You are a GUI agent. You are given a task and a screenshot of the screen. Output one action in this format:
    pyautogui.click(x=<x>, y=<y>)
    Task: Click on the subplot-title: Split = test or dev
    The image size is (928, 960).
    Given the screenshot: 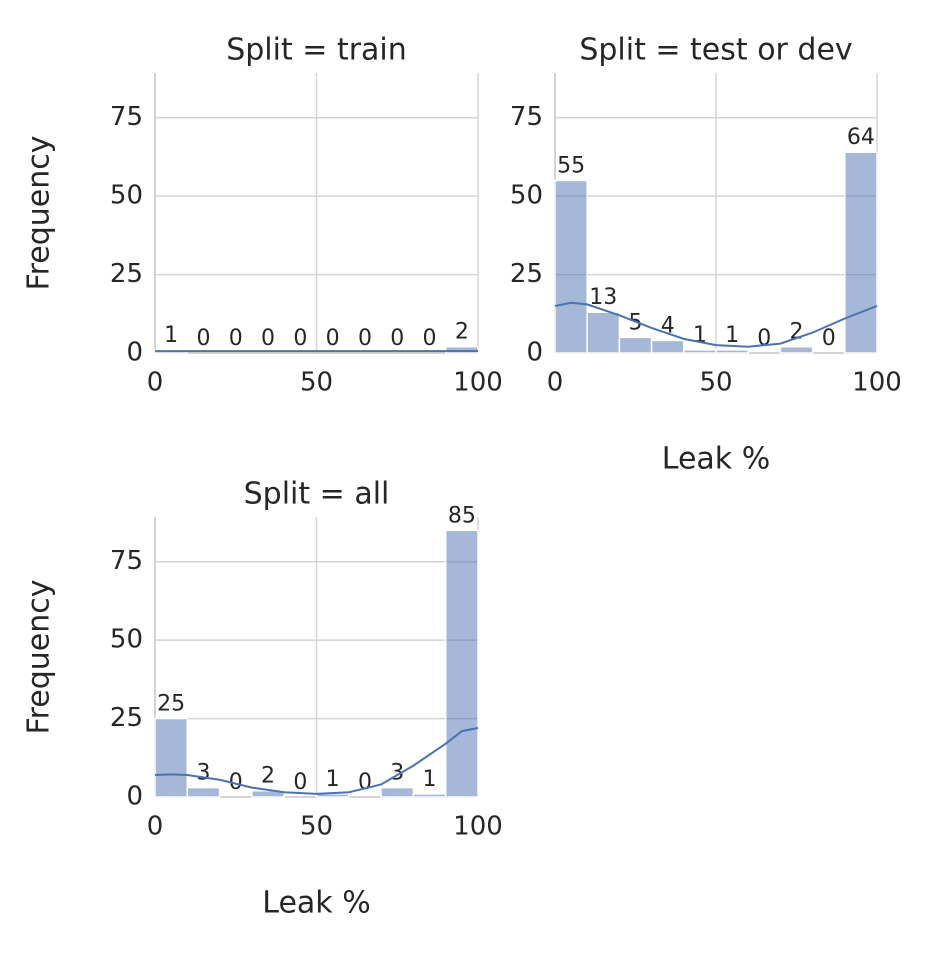 What is the action you would take?
    pyautogui.click(x=715, y=50)
    